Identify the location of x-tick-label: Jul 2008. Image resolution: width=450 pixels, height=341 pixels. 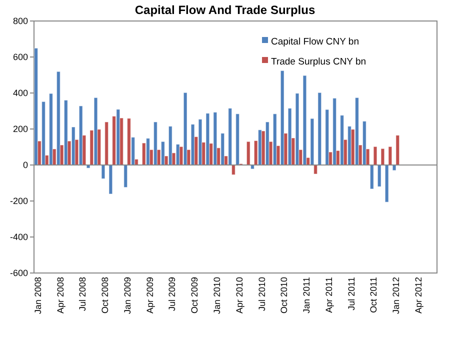
(83, 294).